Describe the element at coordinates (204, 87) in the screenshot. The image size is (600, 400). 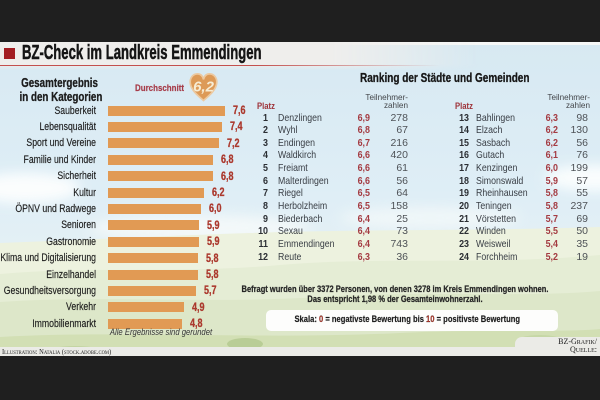
I see `svg-text: 6,2` at that location.